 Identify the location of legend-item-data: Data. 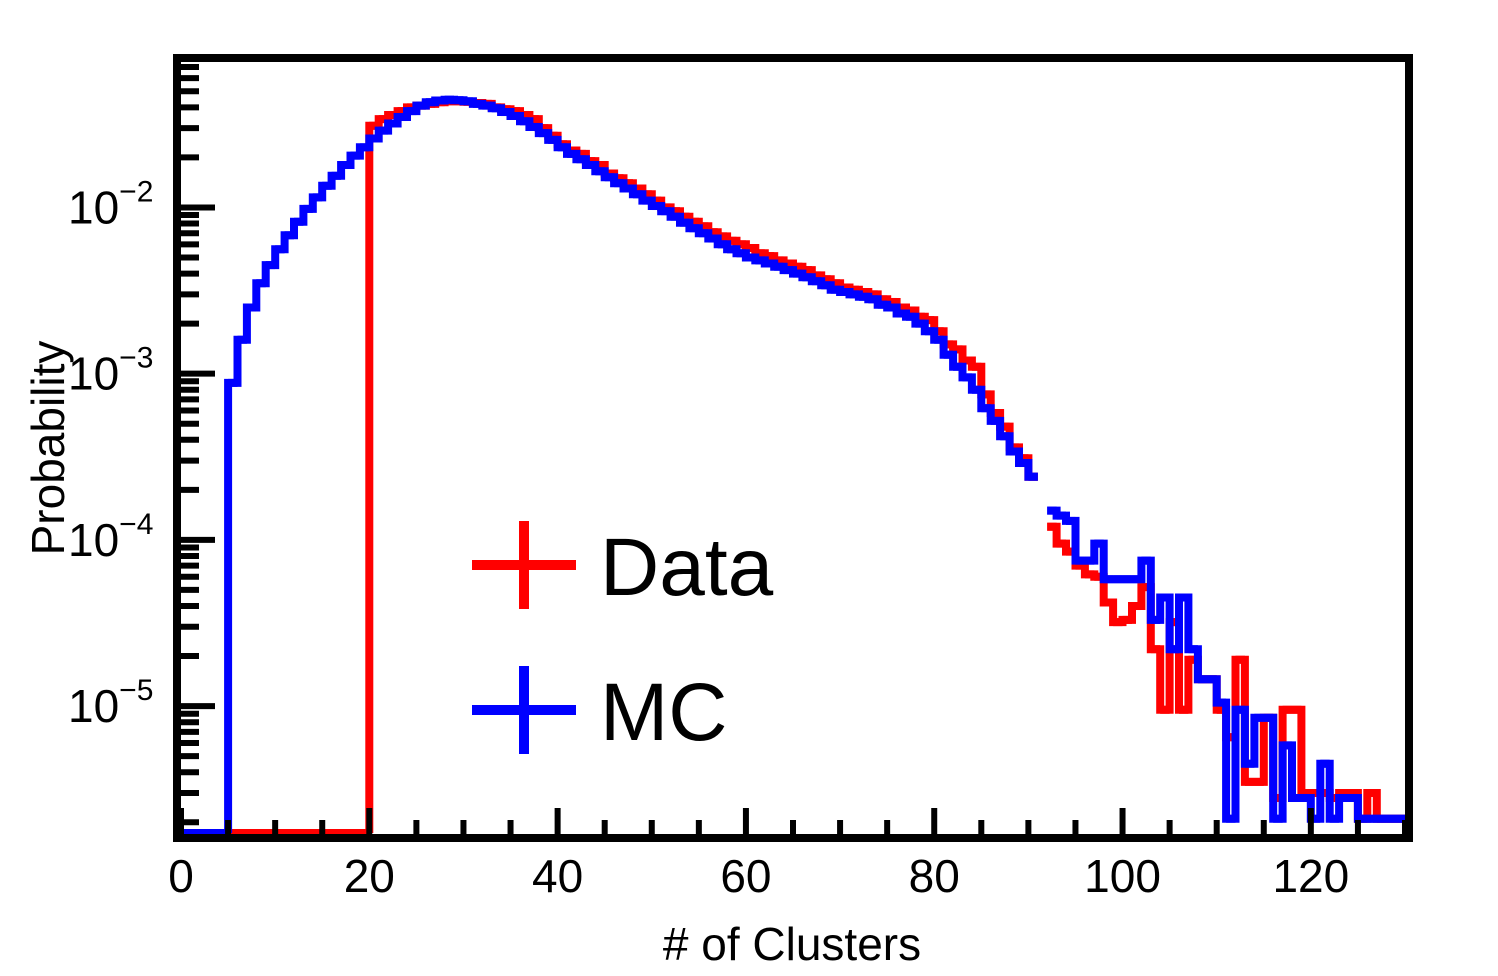
(623, 567).